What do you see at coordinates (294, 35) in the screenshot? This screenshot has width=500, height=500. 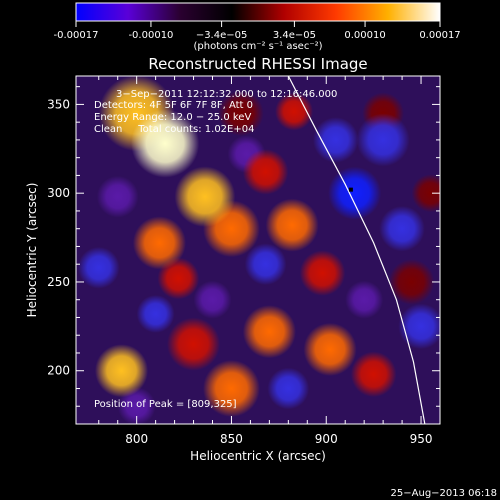 I see `colorbar-tick-label: 3.4e−05` at bounding box center [294, 35].